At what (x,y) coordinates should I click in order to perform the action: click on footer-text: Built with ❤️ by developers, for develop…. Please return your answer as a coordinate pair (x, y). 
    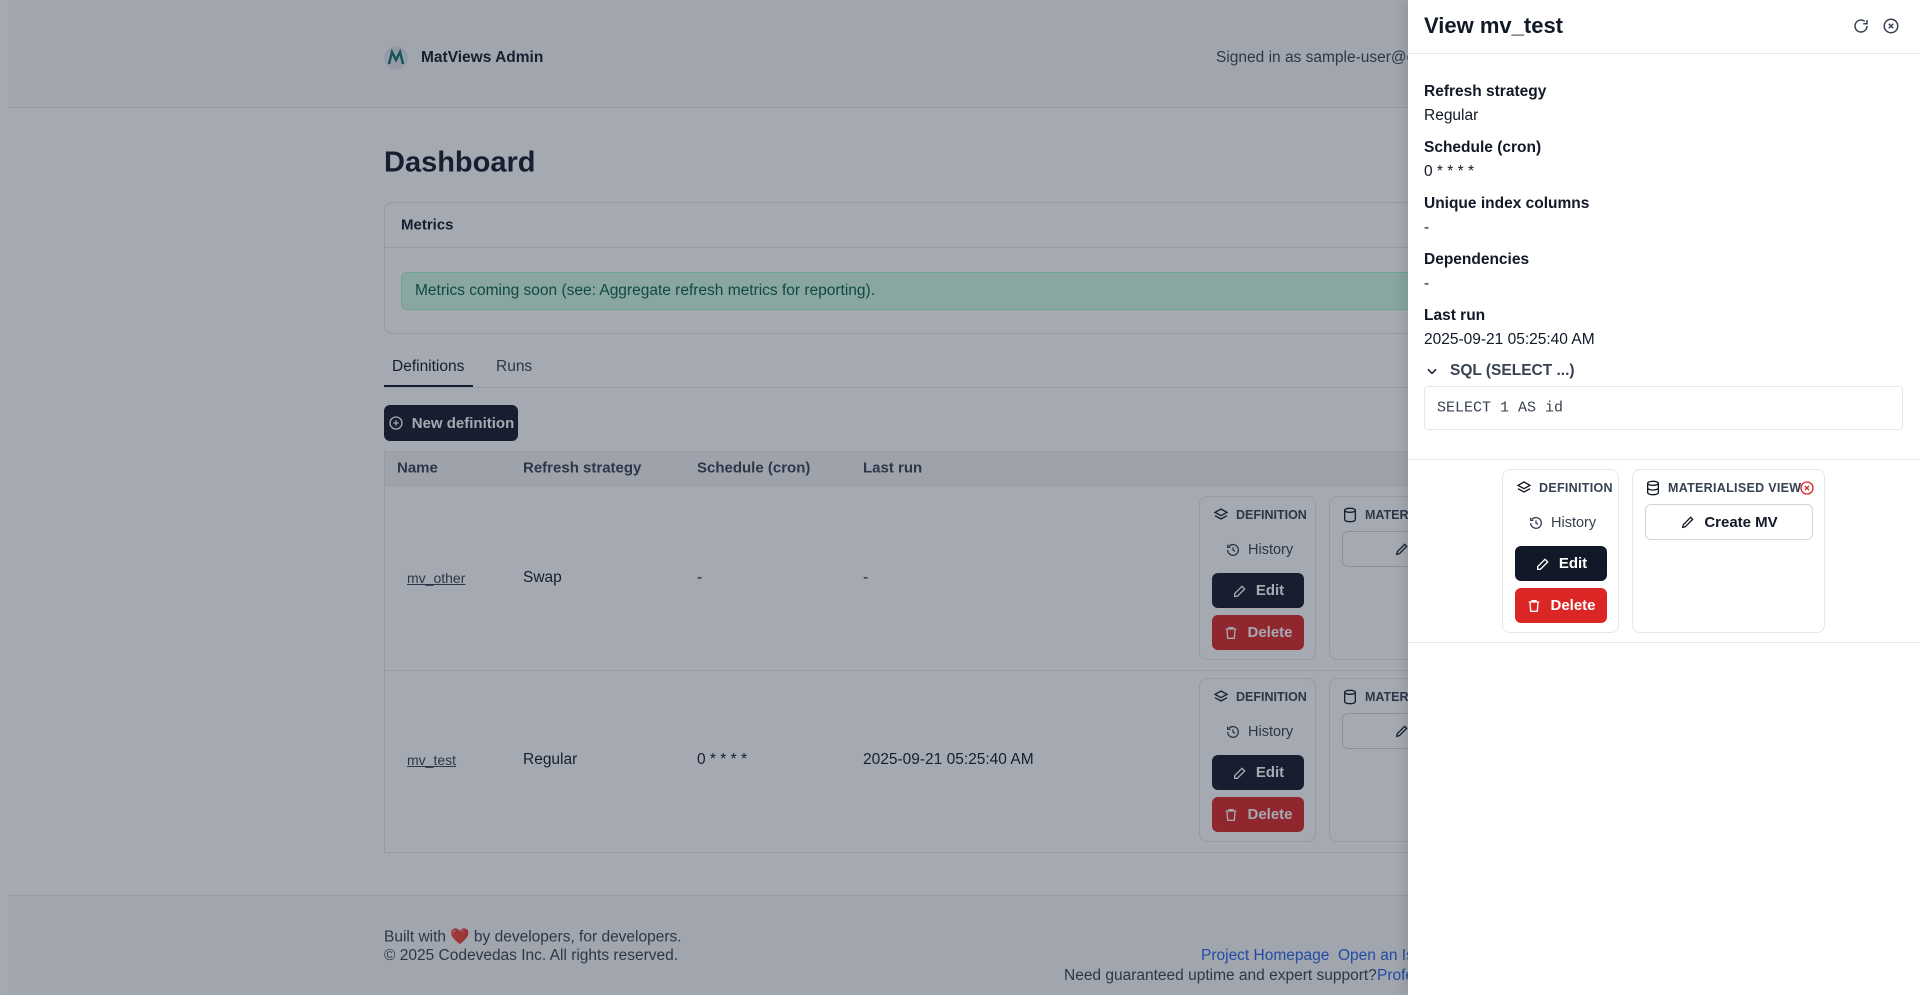
    Looking at the image, I should click on (533, 937).